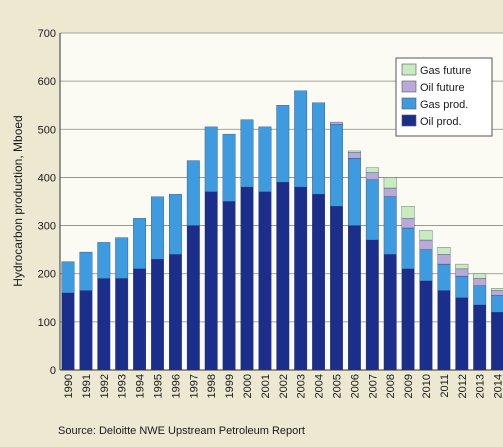 Image resolution: width=503 pixels, height=447 pixels. I want to click on bar-oil-prod-2004, so click(319, 282).